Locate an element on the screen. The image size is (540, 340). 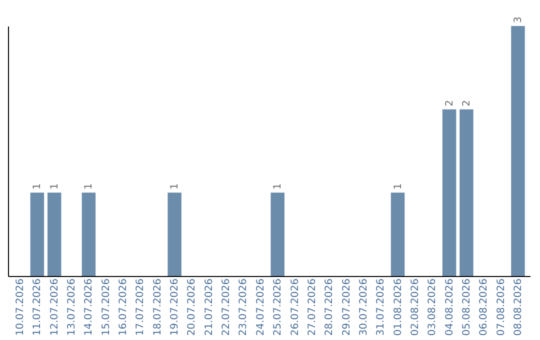
x-tick-label: 22.07.2026 is located at coordinates (226, 307).